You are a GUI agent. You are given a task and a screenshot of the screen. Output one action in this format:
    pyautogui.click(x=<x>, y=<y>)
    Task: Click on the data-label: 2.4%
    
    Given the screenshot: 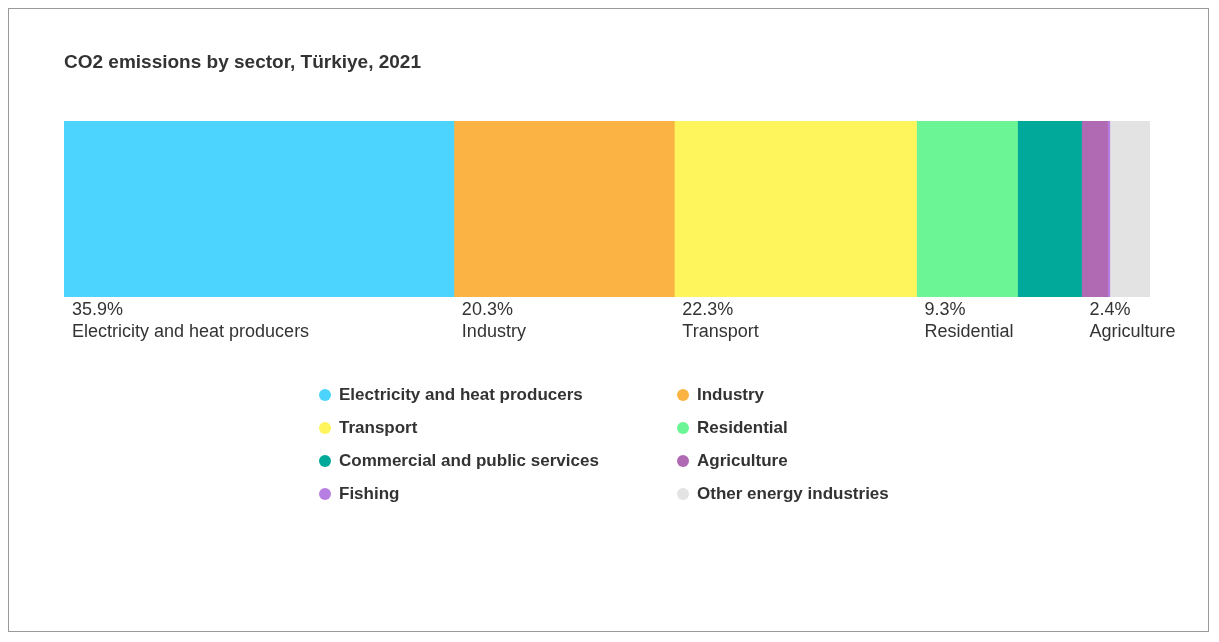 What is the action you would take?
    pyautogui.click(x=1110, y=308)
    